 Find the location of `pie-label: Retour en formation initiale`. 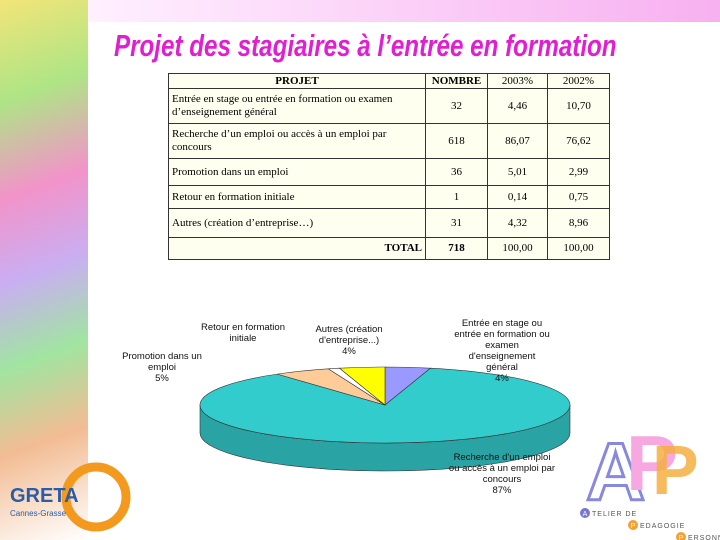

pie-label: Retour en formation initiale is located at coordinates (243, 333).